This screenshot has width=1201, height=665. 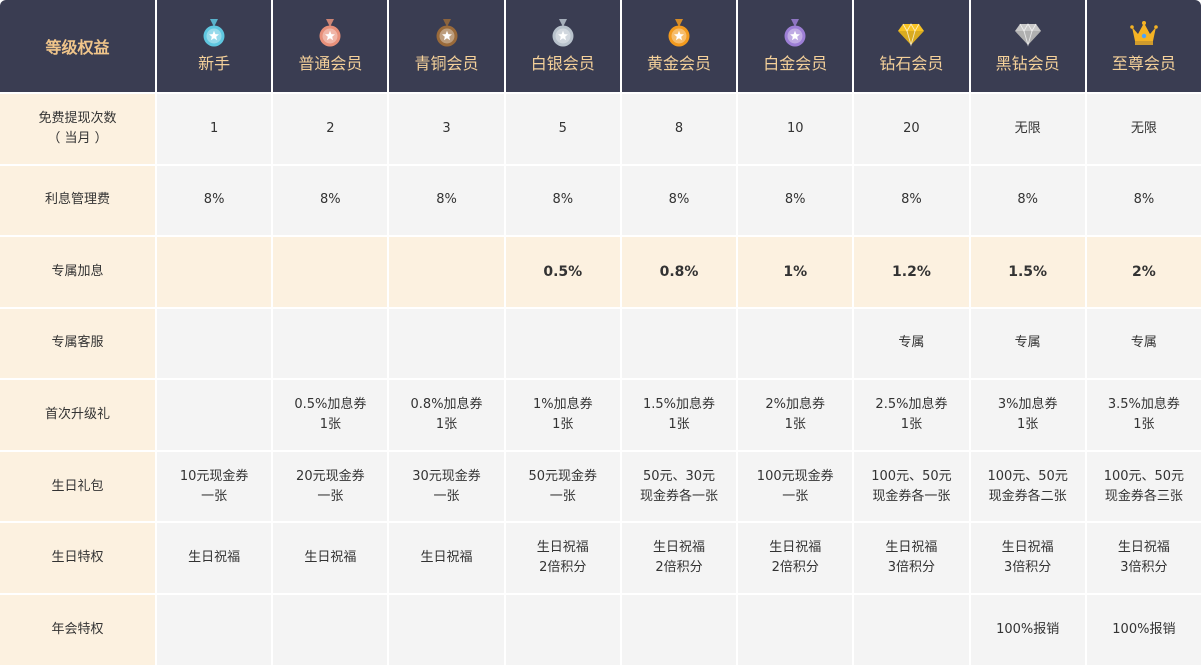 I want to click on pink-medal-icon, so click(x=330, y=33).